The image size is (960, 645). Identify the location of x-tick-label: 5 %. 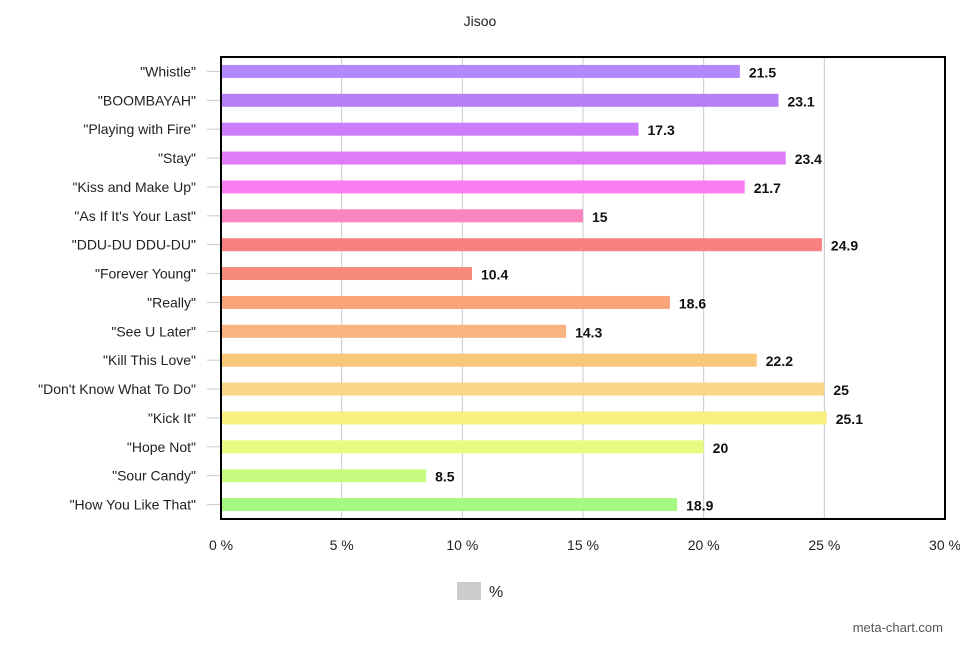
(342, 545).